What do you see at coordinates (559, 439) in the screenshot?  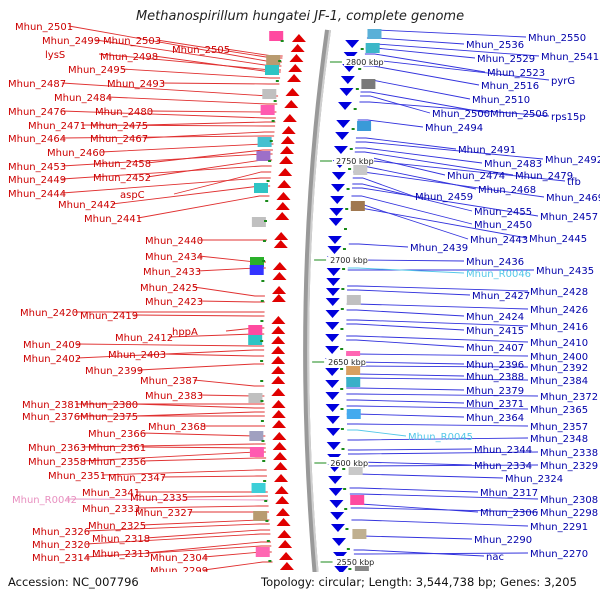 I see `gene-label: Mhun_2348` at bounding box center [559, 439].